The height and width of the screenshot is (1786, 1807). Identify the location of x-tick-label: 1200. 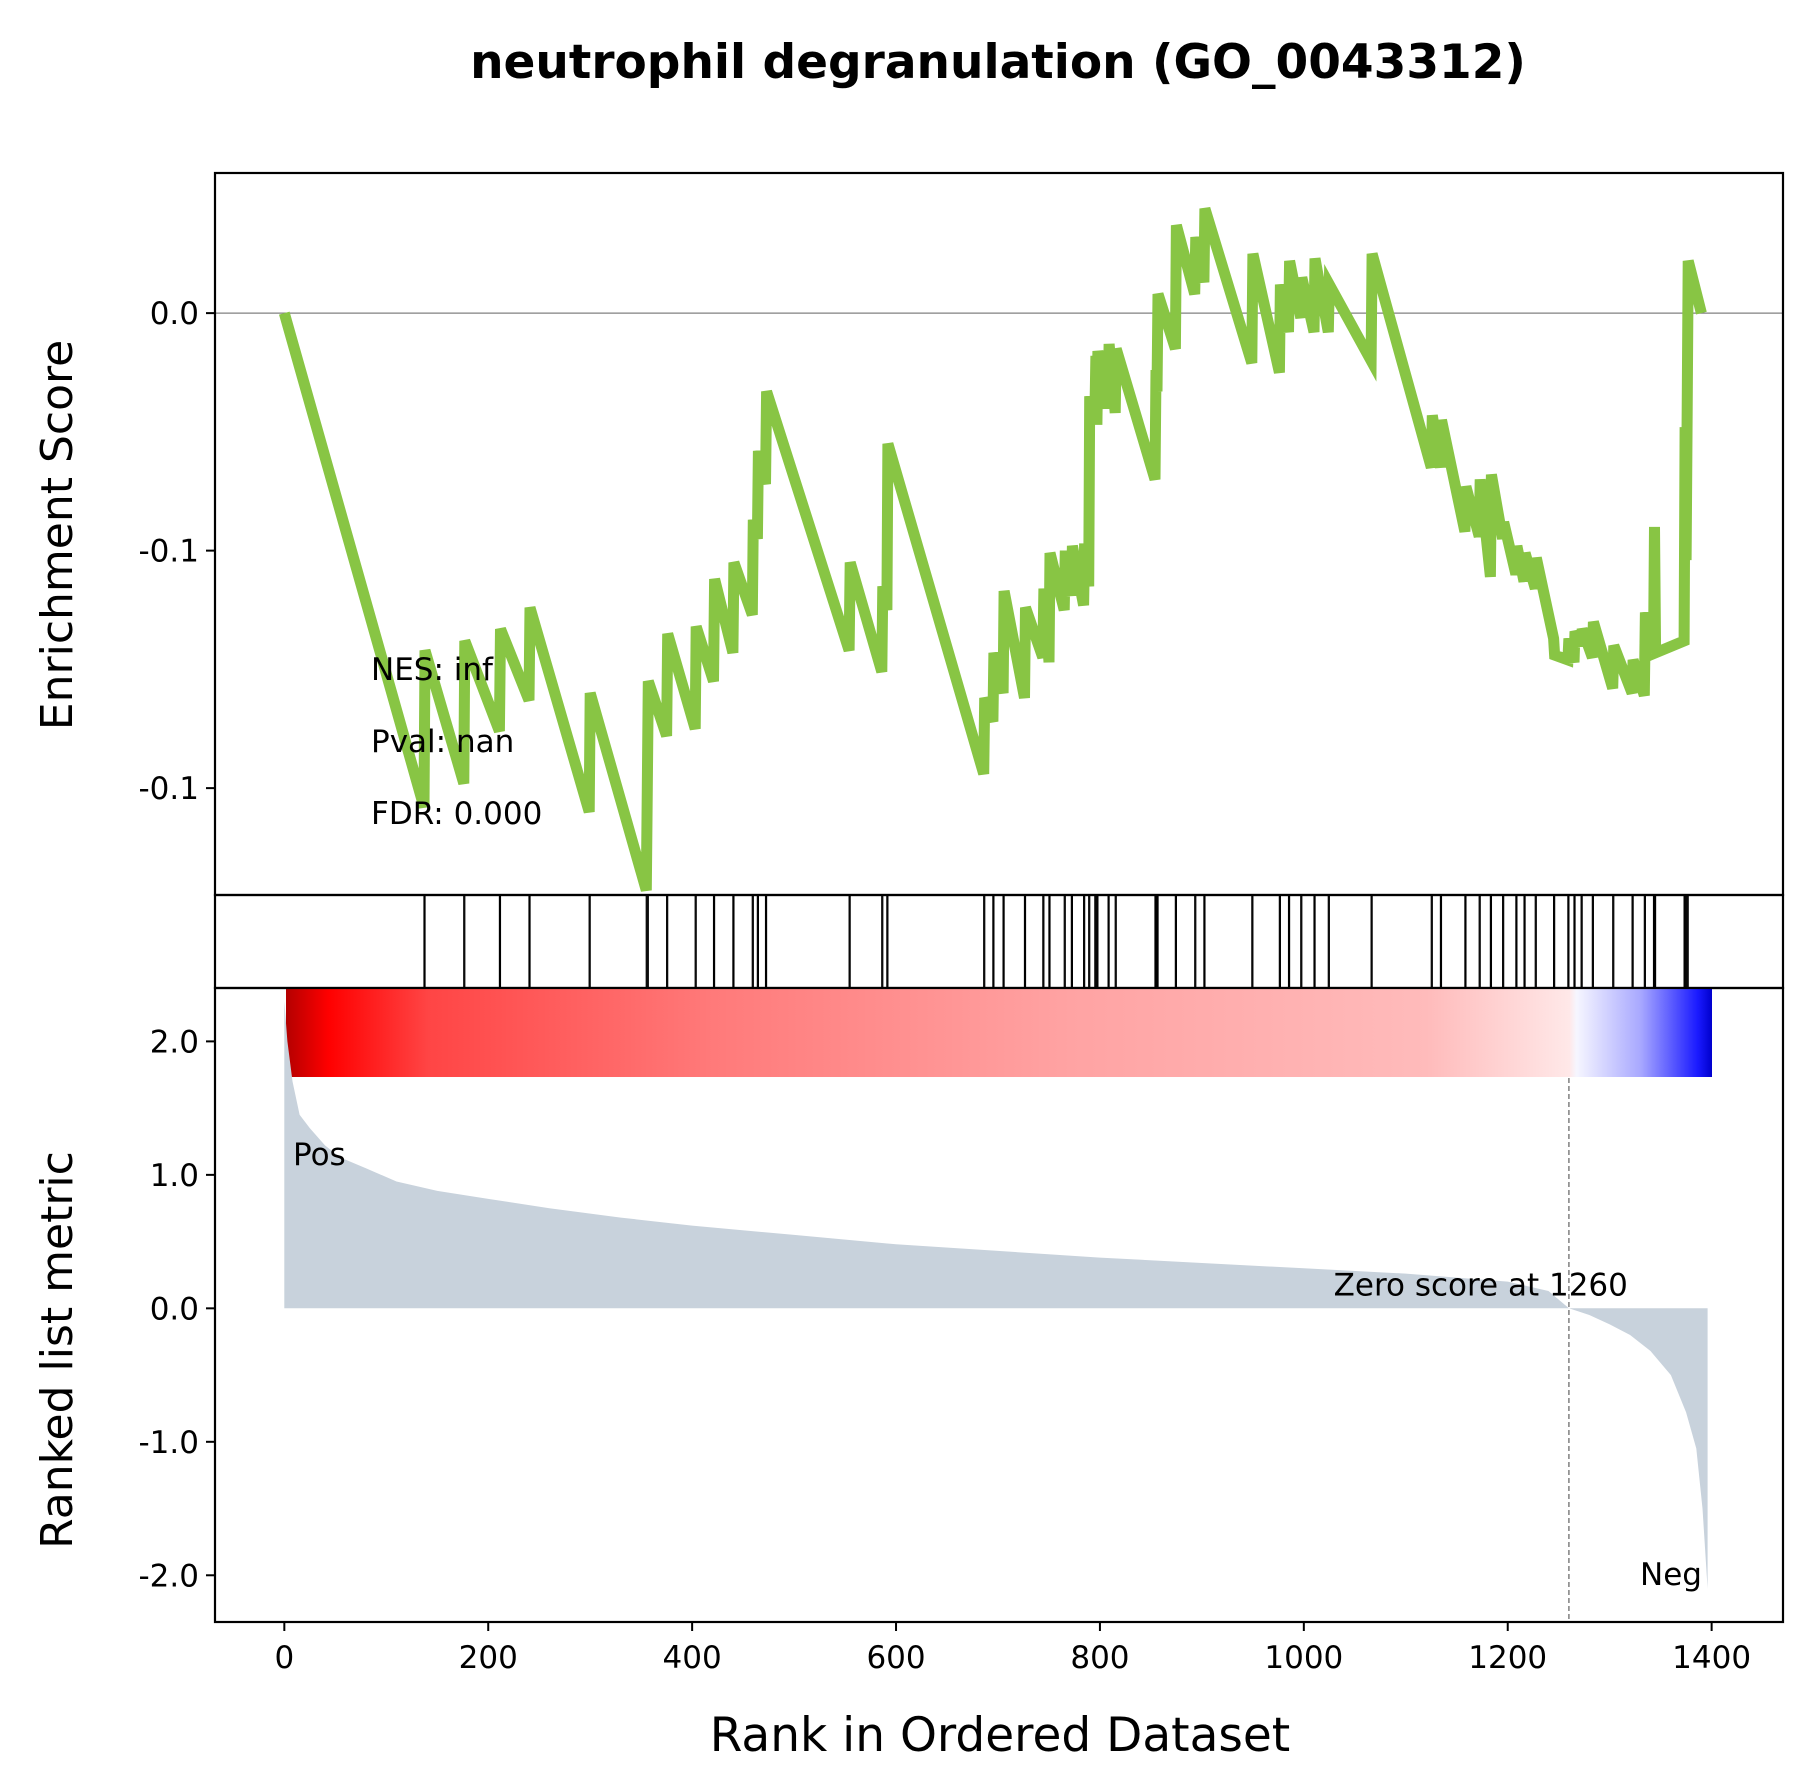
(1507, 1658).